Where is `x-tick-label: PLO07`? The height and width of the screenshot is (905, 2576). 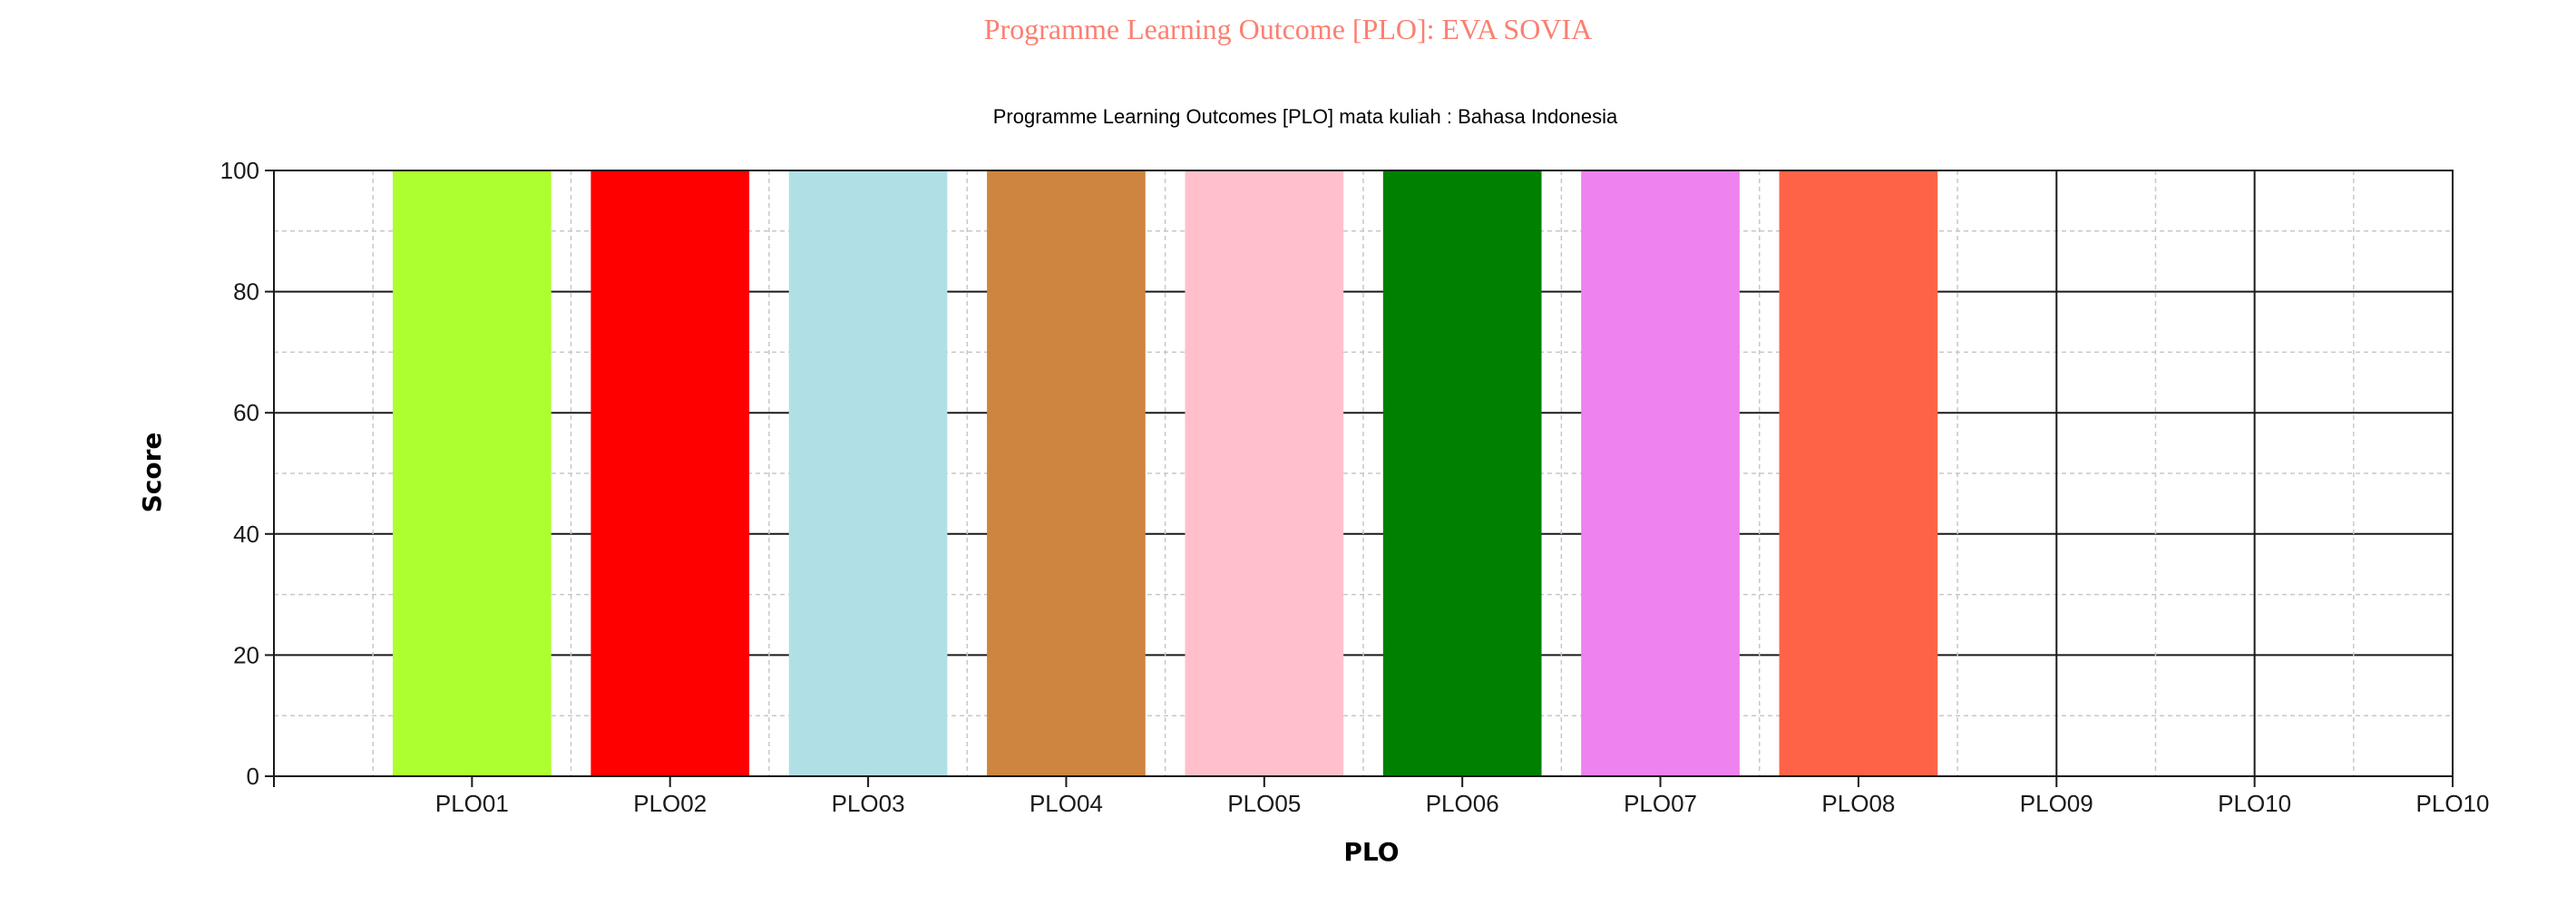
x-tick-label: PLO07 is located at coordinates (1660, 803).